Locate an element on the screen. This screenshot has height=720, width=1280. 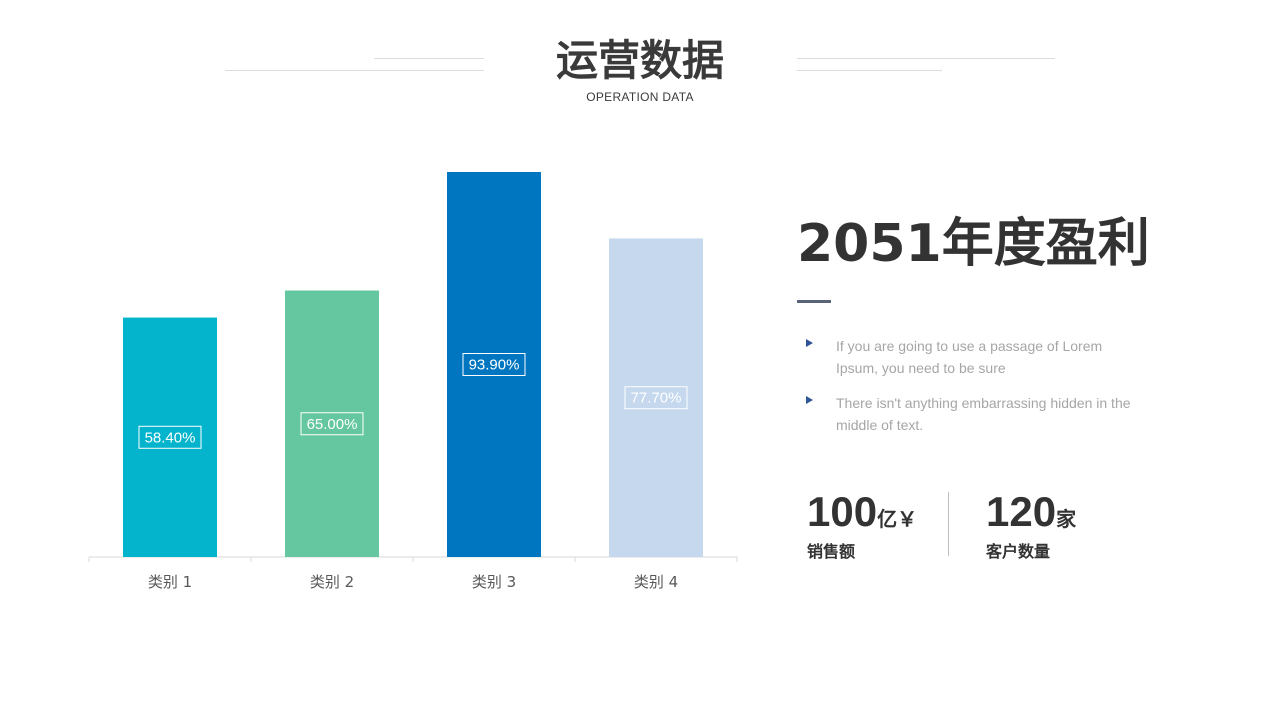
header-line-right-top is located at coordinates (926, 58).